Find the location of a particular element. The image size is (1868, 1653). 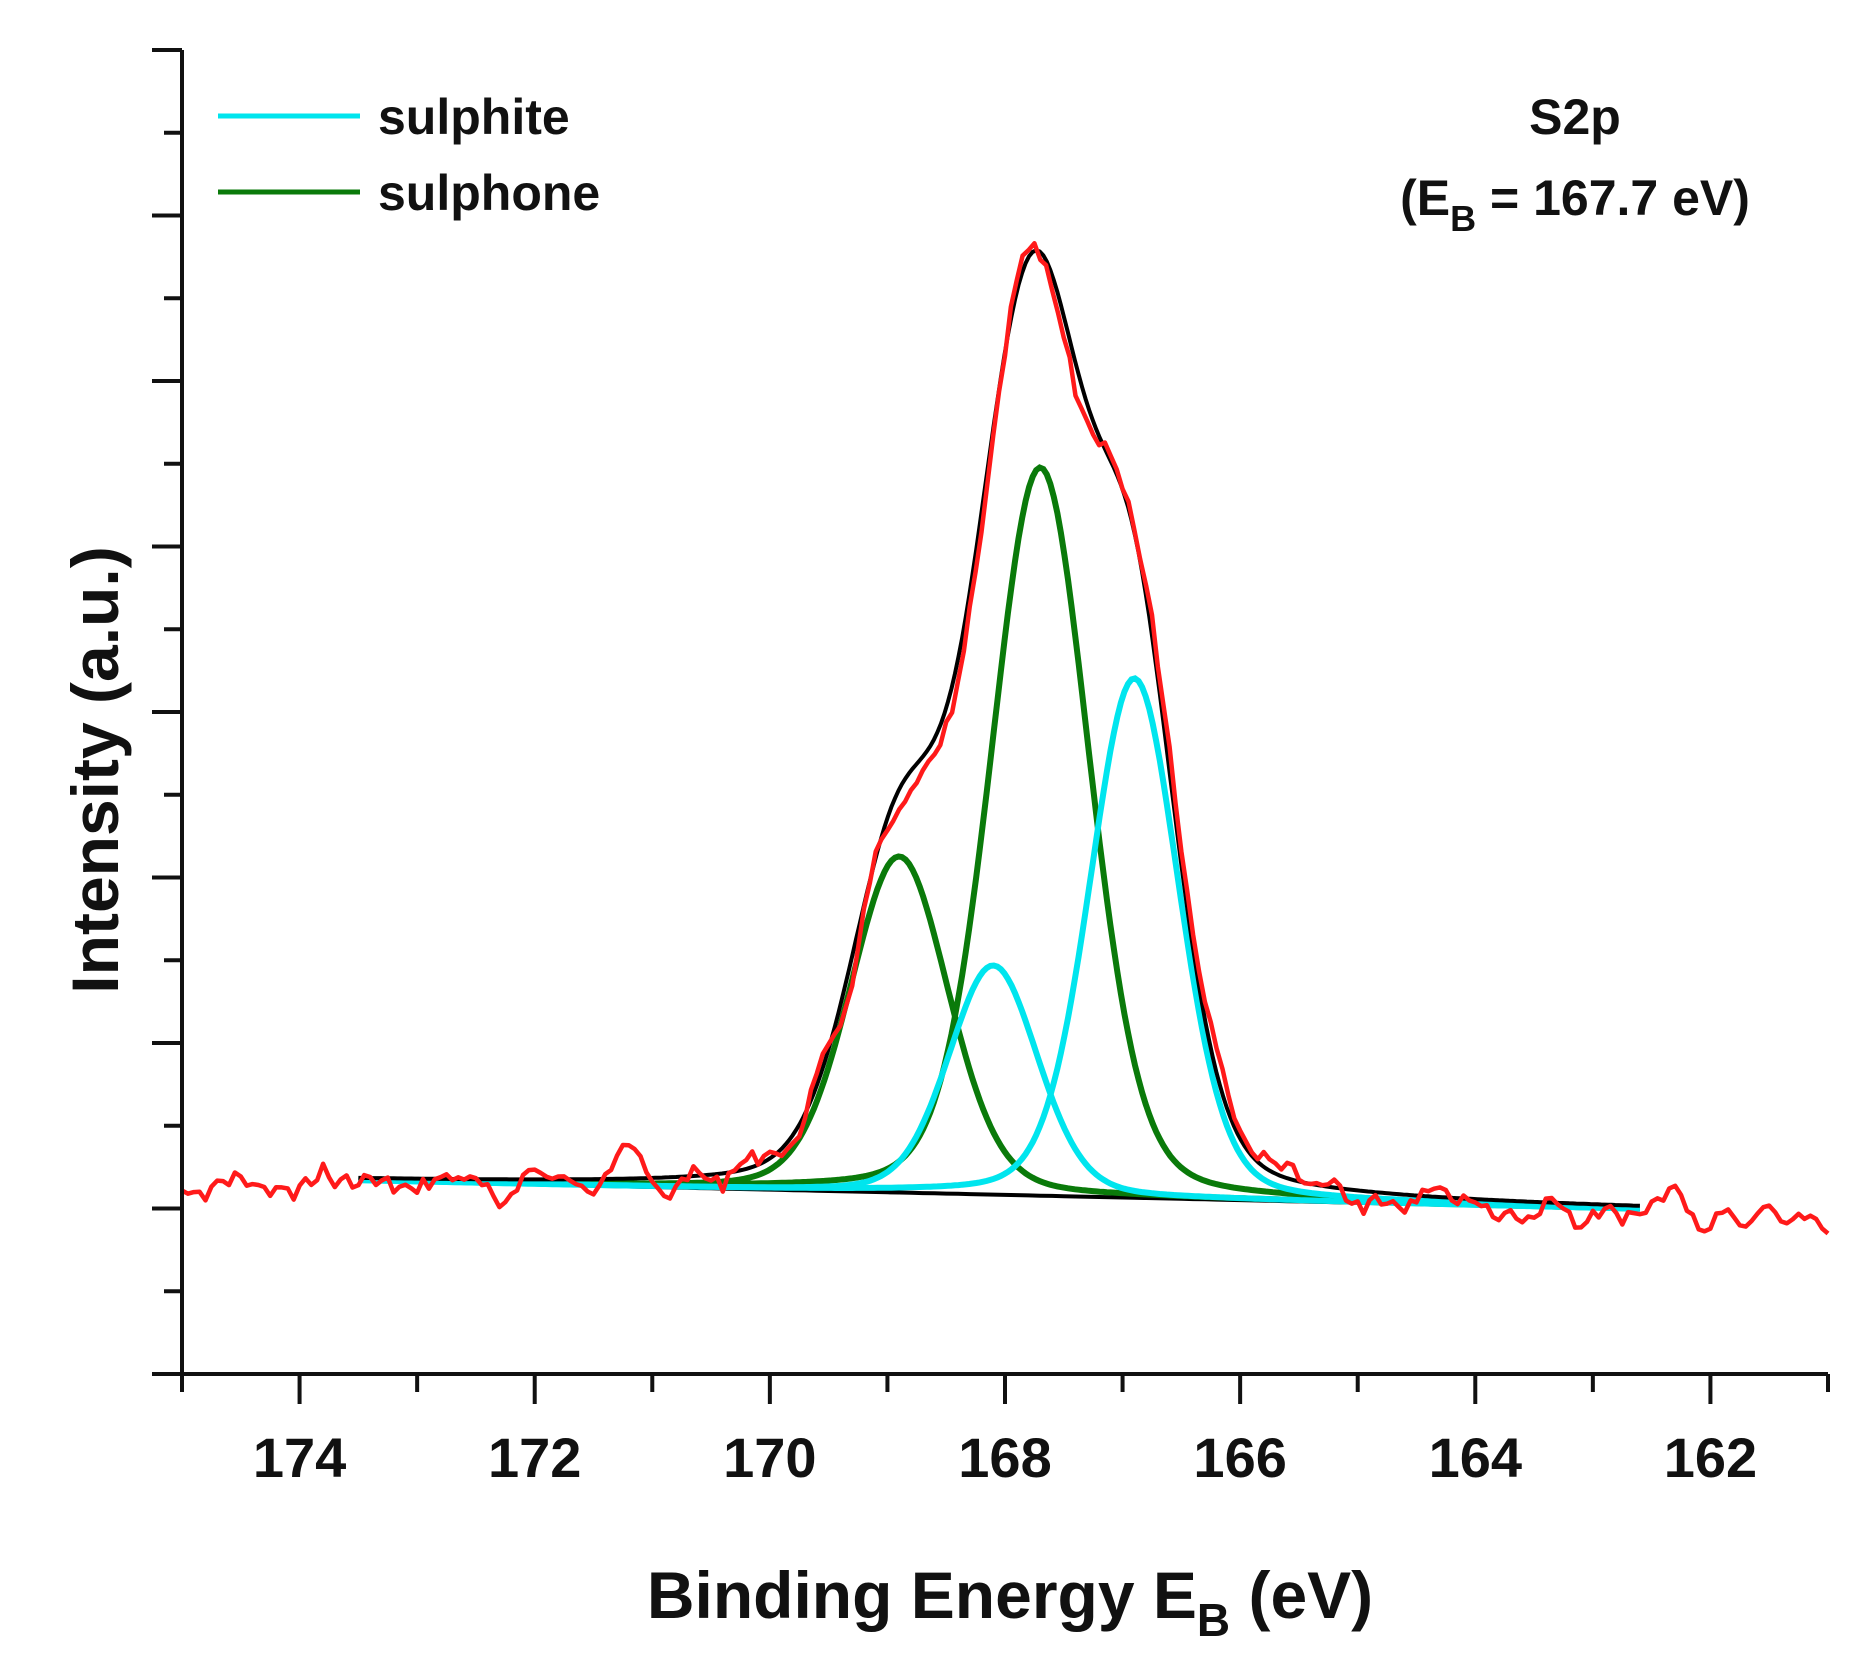

x-tick-label: 162 is located at coordinates (1710, 1457).